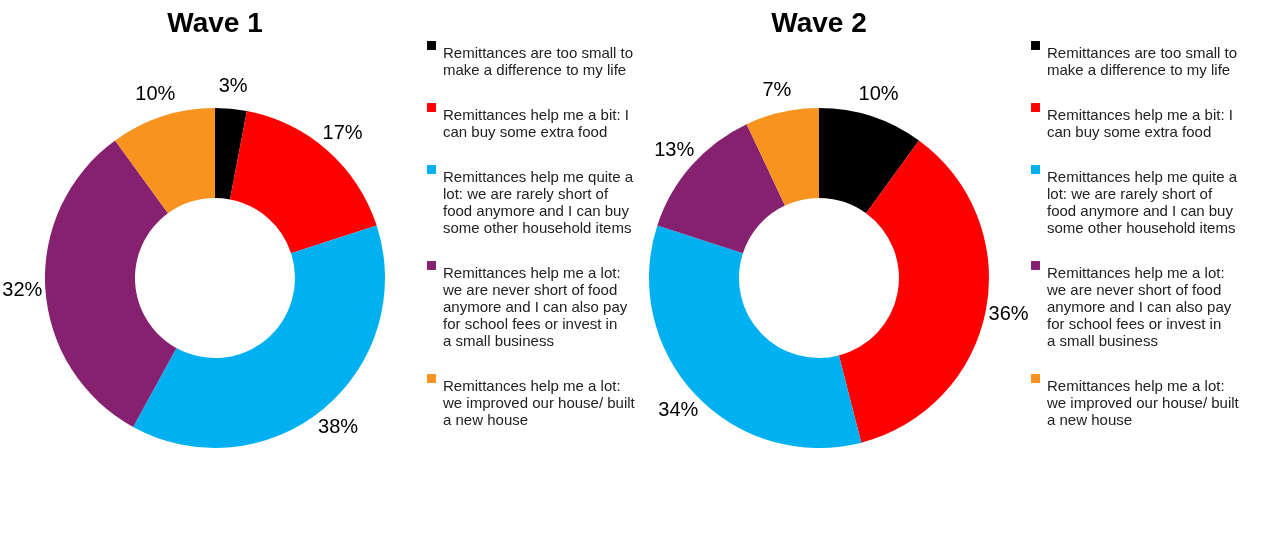 This screenshot has height=559, width=1285. What do you see at coordinates (819, 22) in the screenshot?
I see `chart-title: Wave 2` at bounding box center [819, 22].